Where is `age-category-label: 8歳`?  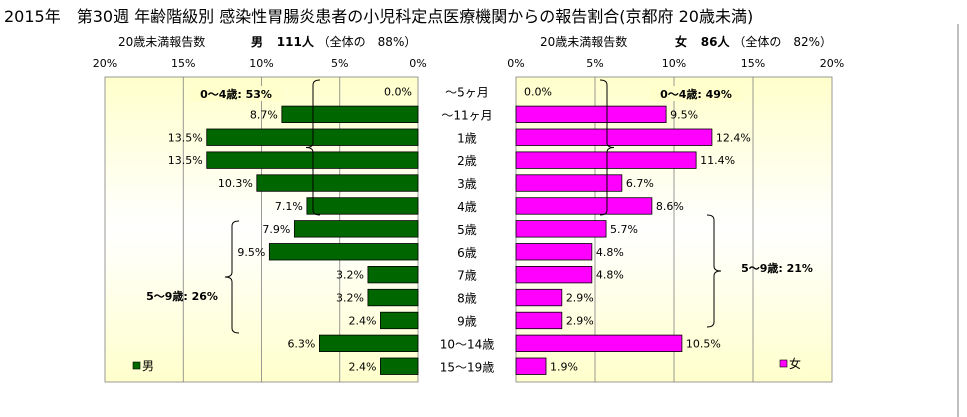 age-category-label: 8歳 is located at coordinates (467, 299).